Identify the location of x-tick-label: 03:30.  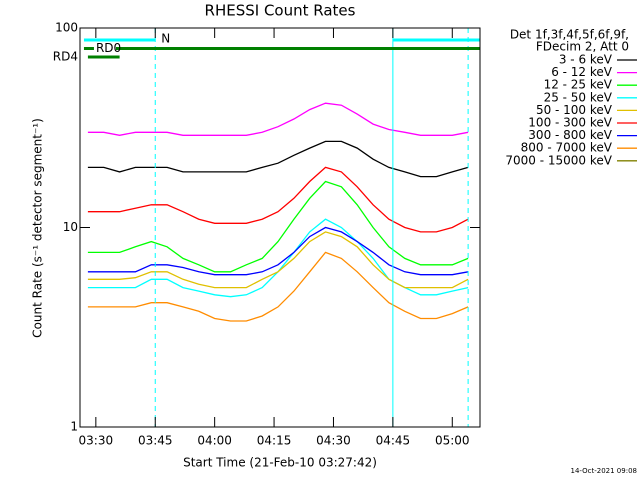
(96, 441).